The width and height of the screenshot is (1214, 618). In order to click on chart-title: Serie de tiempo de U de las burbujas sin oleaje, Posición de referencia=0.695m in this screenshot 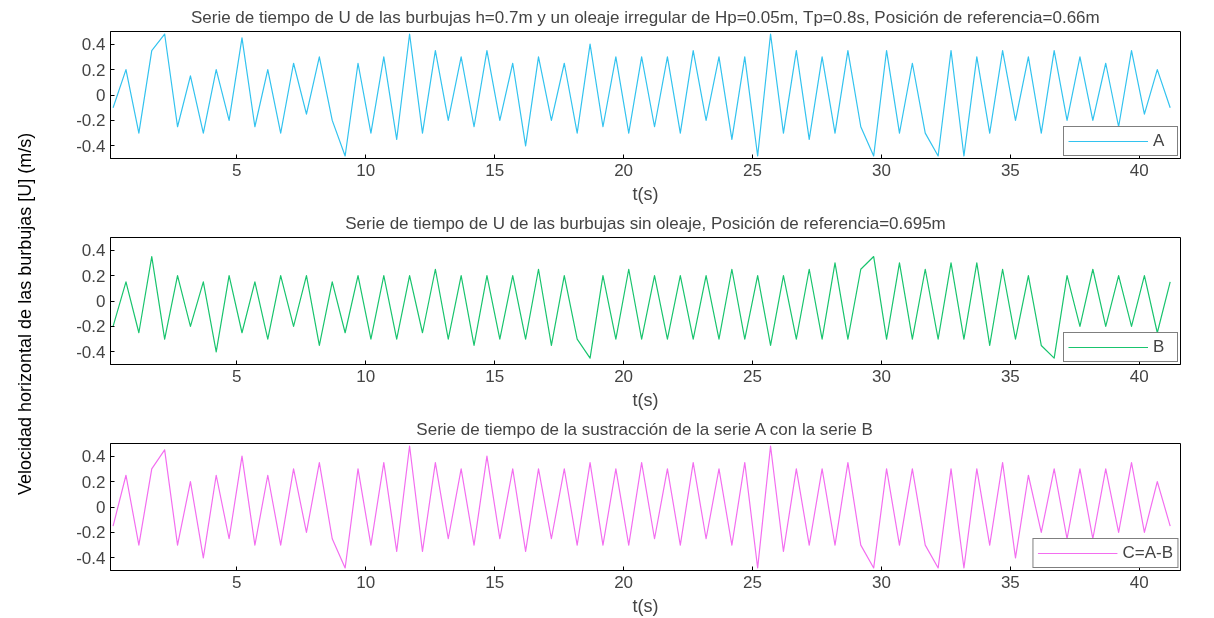, I will do `click(645, 223)`.